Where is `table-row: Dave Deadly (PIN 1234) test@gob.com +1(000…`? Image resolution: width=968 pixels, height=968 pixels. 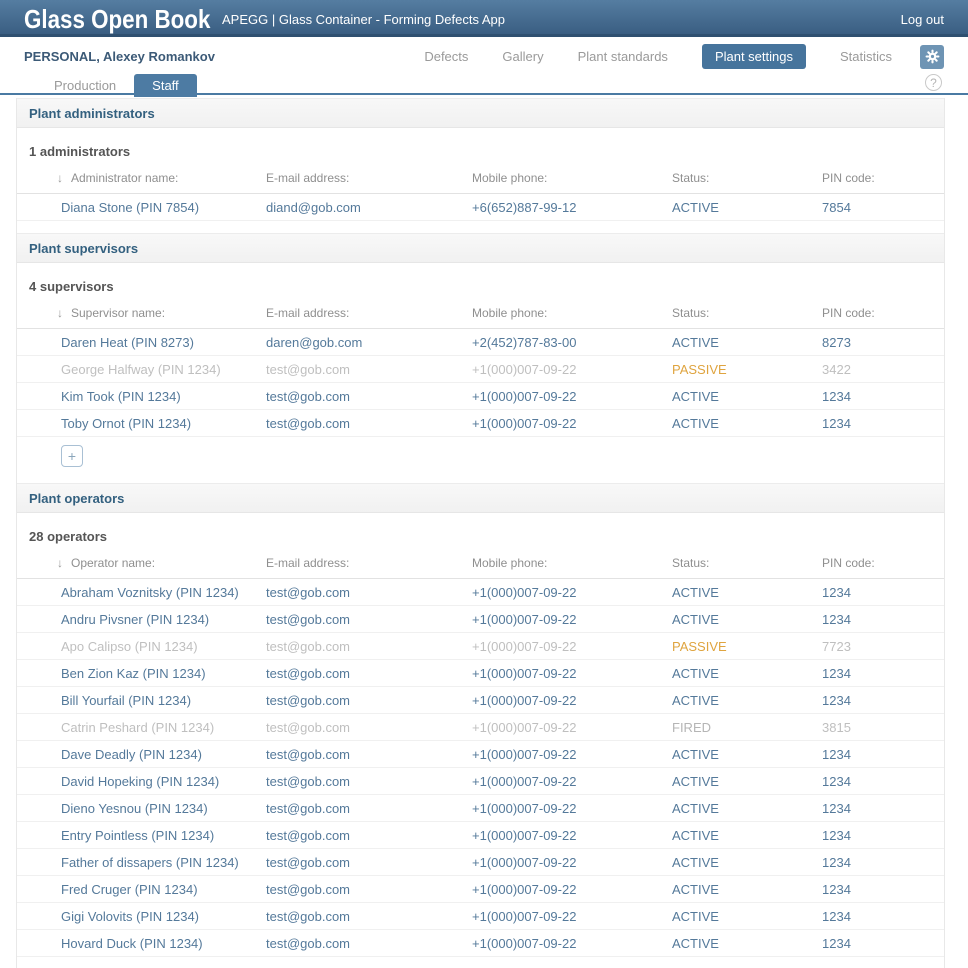
table-row: Dave Deadly (PIN 1234) test@gob.com +1(000… is located at coordinates (480, 754).